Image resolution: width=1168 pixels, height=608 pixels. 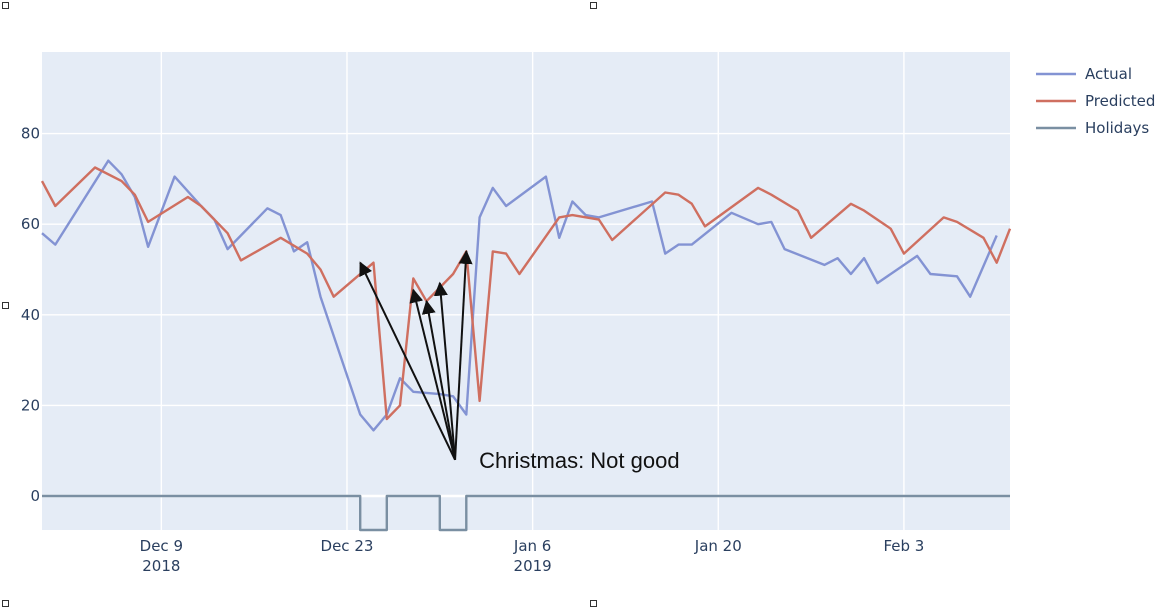 What do you see at coordinates (161, 566) in the screenshot?
I see `x-tick-year-label: 2018` at bounding box center [161, 566].